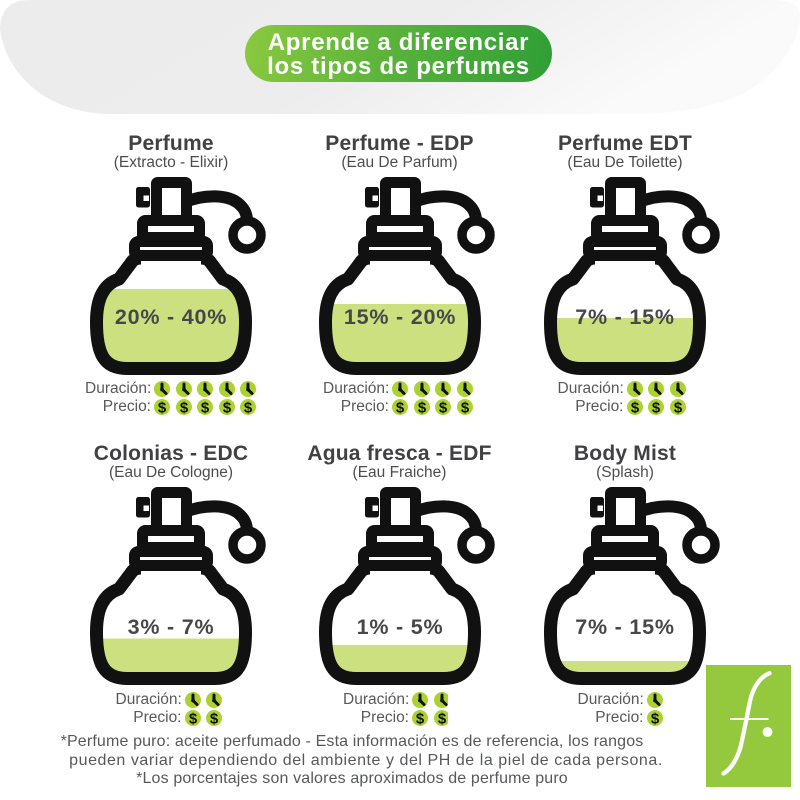 This screenshot has height=800, width=800. What do you see at coordinates (399, 317) in the screenshot?
I see `svg-text: 15% - 20%` at bounding box center [399, 317].